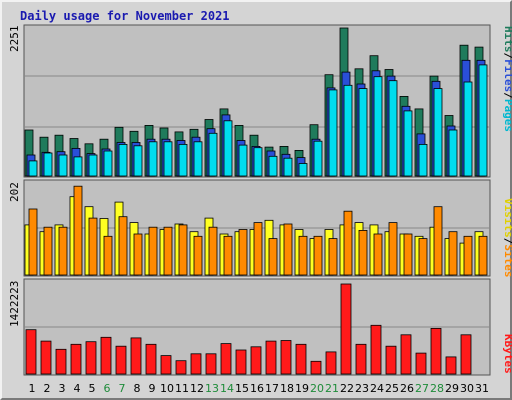 The image size is (512, 400). I want to click on visits-right-axis-label: Visits/Sites, so click(507, 238).